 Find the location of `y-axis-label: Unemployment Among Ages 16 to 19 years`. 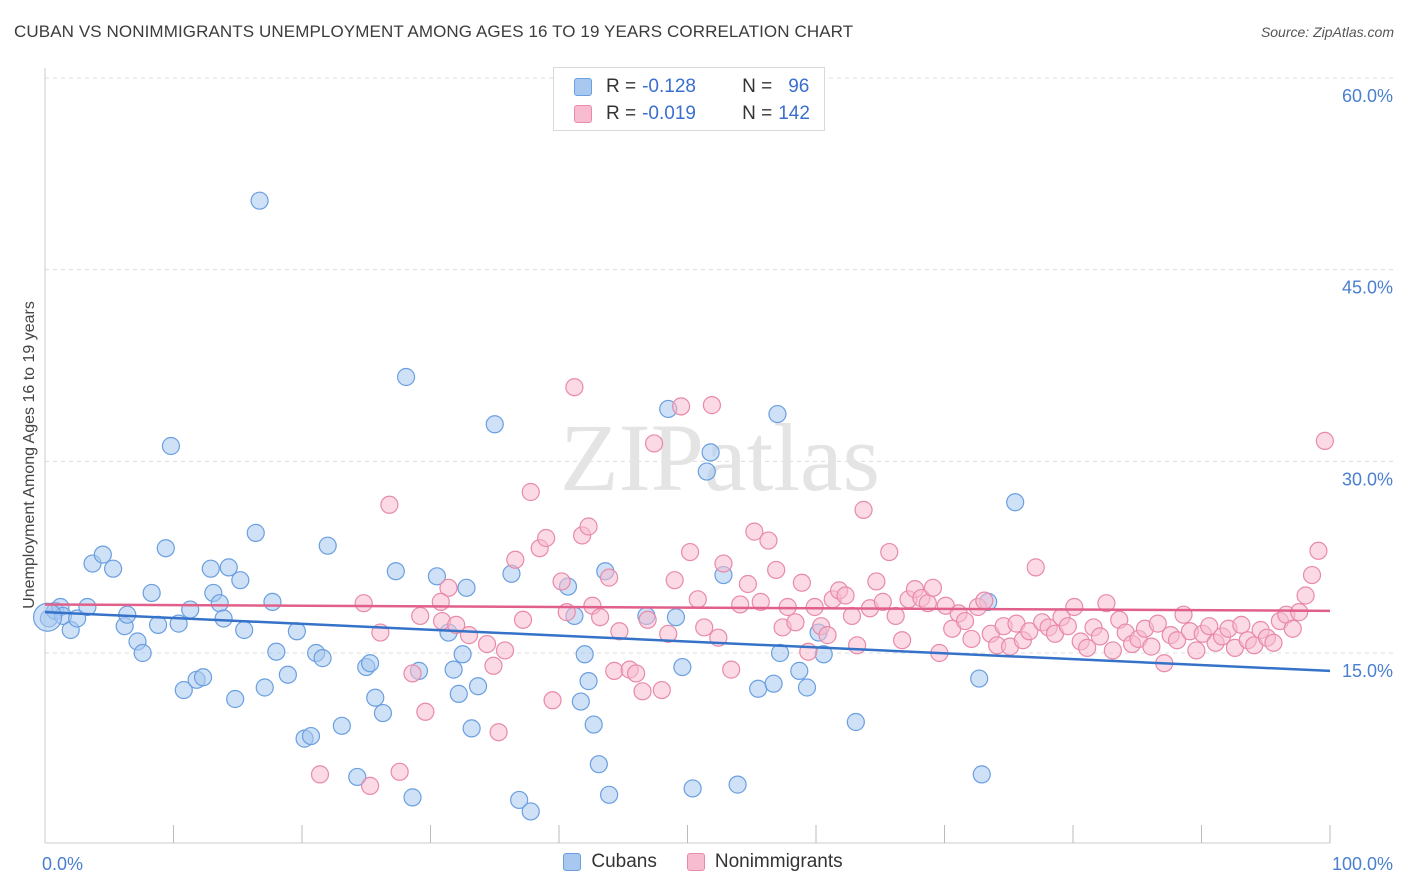

y-axis-label: Unemployment Among Ages 16 to 19 years is located at coordinates (29, 455).